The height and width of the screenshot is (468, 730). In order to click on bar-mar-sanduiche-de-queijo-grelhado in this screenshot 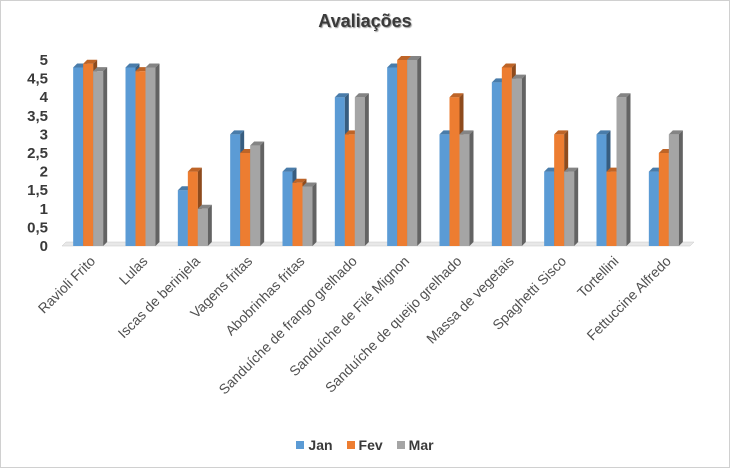, I will do `click(466, 188)`.